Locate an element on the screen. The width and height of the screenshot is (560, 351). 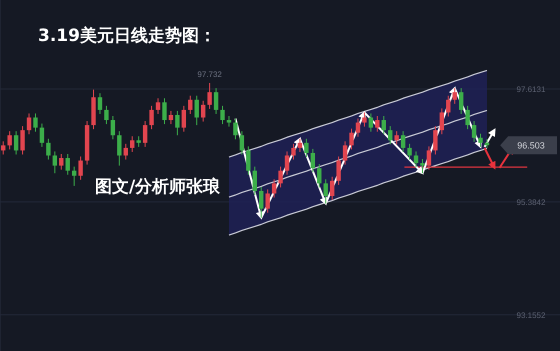
y-tick-label: 95.3842 is located at coordinates (531, 202).